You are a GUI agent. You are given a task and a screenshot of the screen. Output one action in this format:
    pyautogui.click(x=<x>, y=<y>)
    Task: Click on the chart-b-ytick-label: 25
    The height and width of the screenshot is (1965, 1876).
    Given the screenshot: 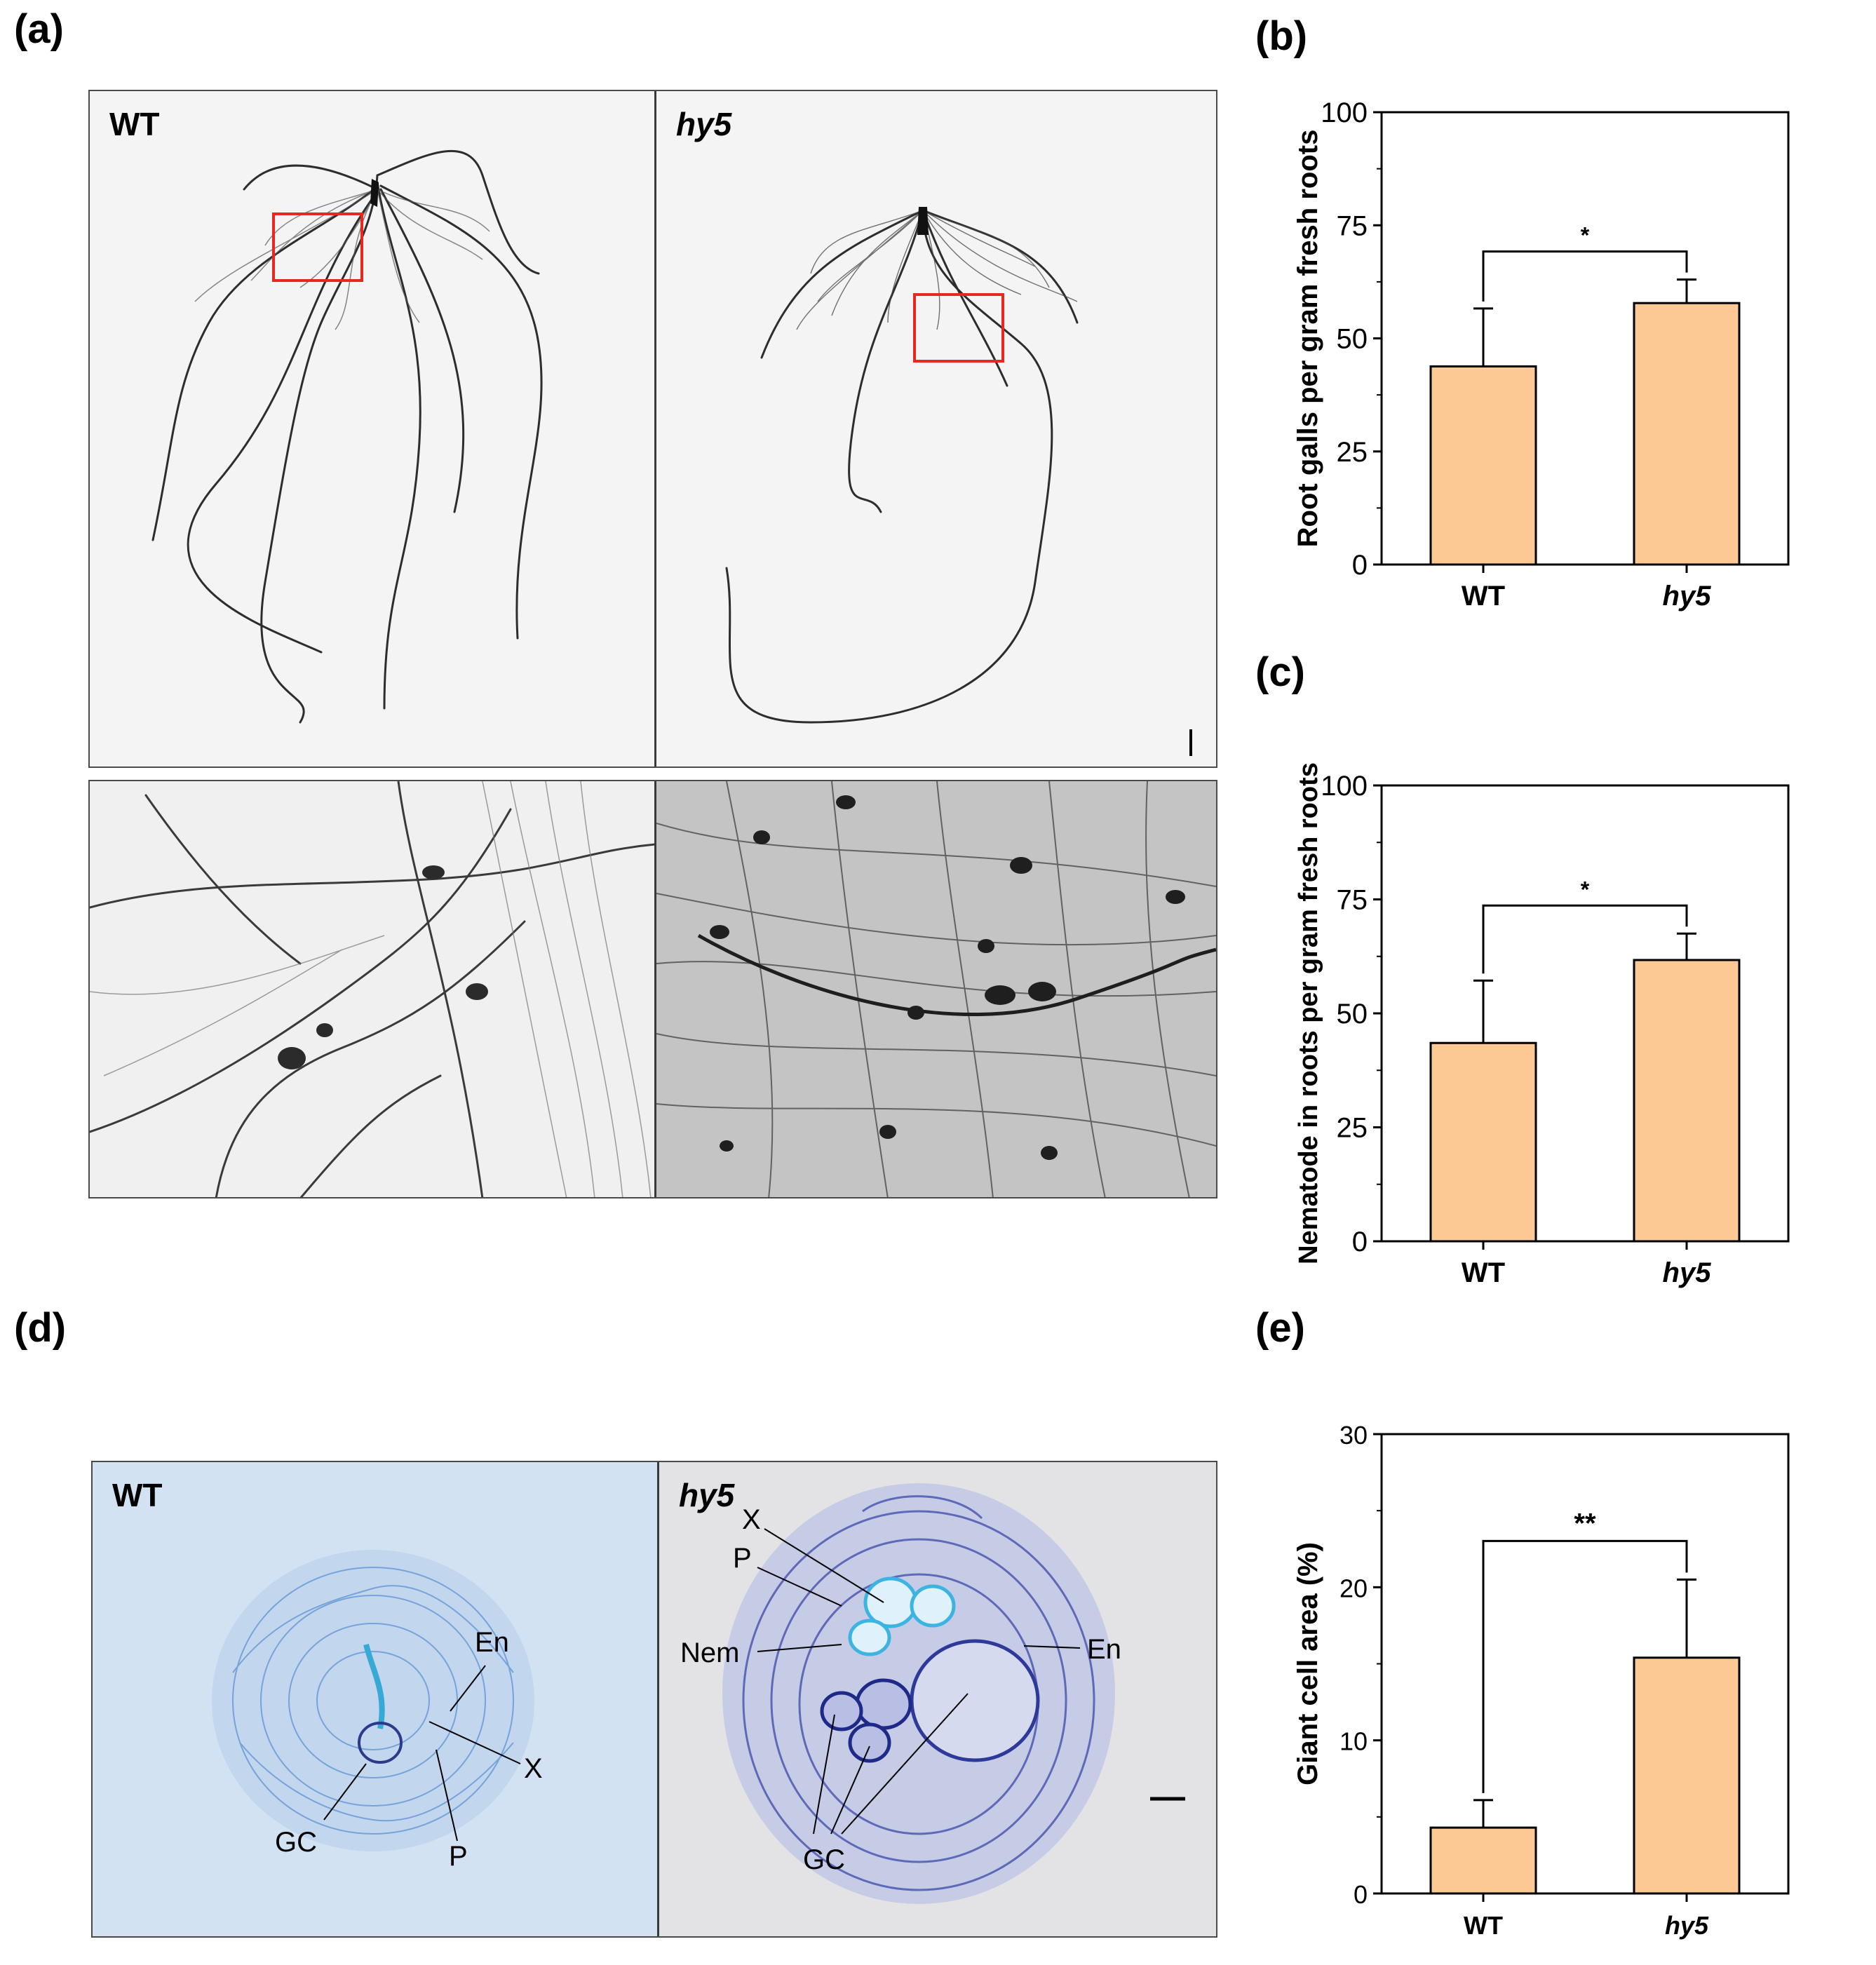 What is the action you would take?
    pyautogui.click(x=1352, y=452)
    